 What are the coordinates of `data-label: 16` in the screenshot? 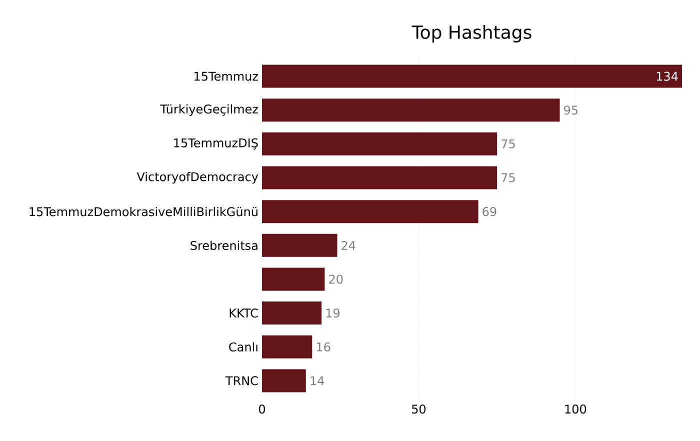 It's located at (323, 347).